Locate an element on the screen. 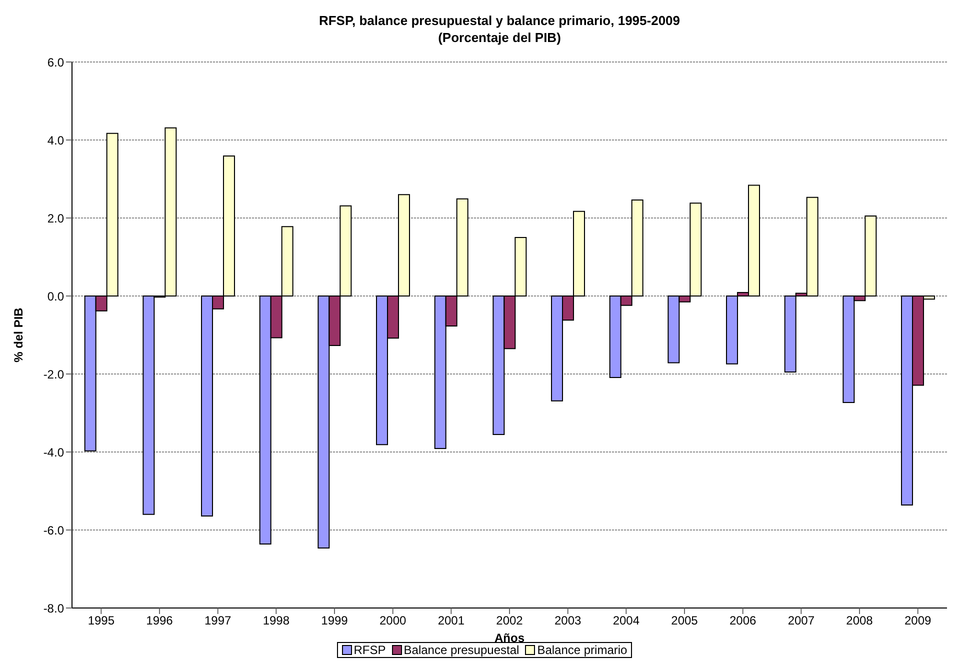 This screenshot has width=959, height=668. x-axis-title: Años is located at coordinates (509, 638).